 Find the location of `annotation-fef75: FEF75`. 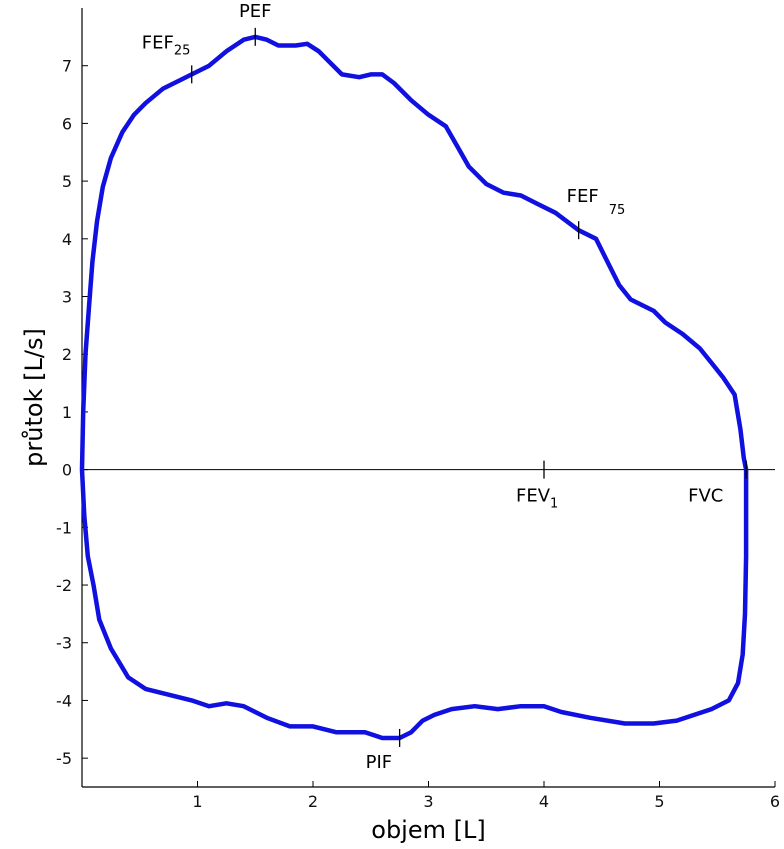

annotation-fef75: FEF75 is located at coordinates (596, 202).